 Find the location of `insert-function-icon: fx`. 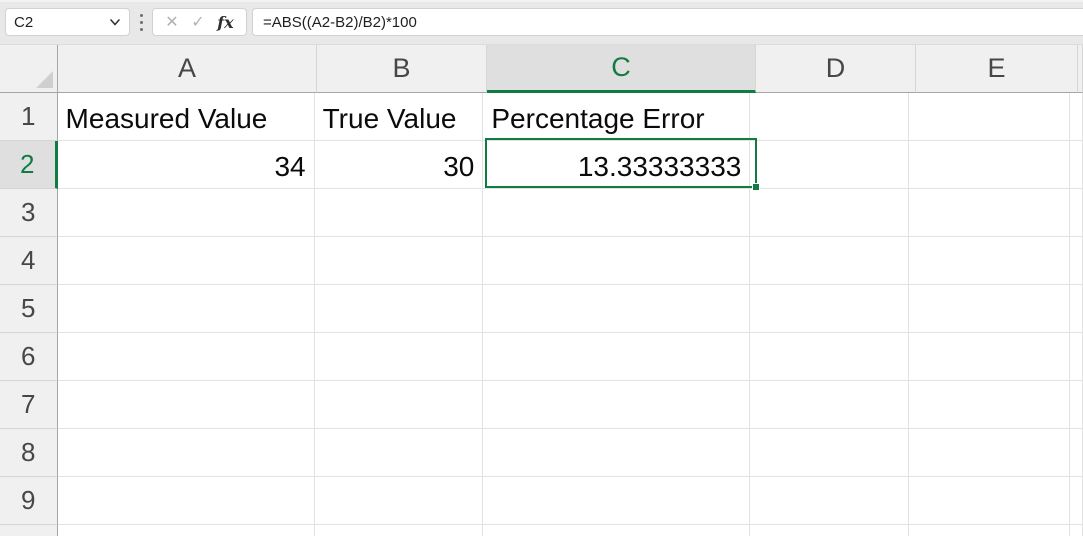

insert-function-icon: fx is located at coordinates (225, 22).